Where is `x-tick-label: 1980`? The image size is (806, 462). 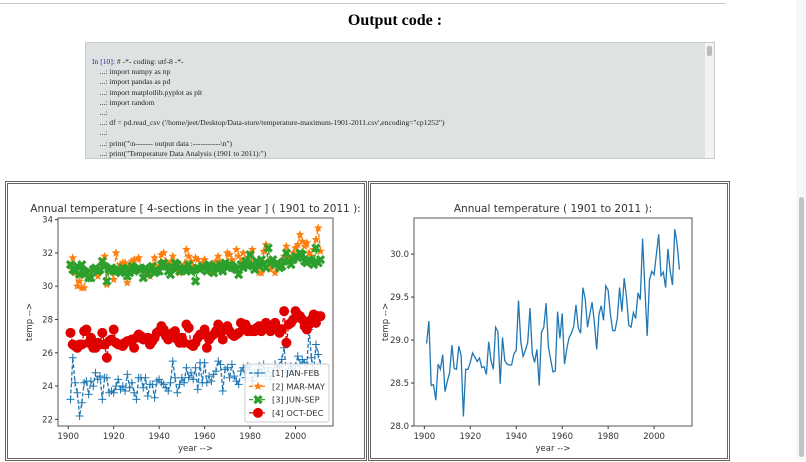
x-tick-label: 1980 is located at coordinates (608, 437).